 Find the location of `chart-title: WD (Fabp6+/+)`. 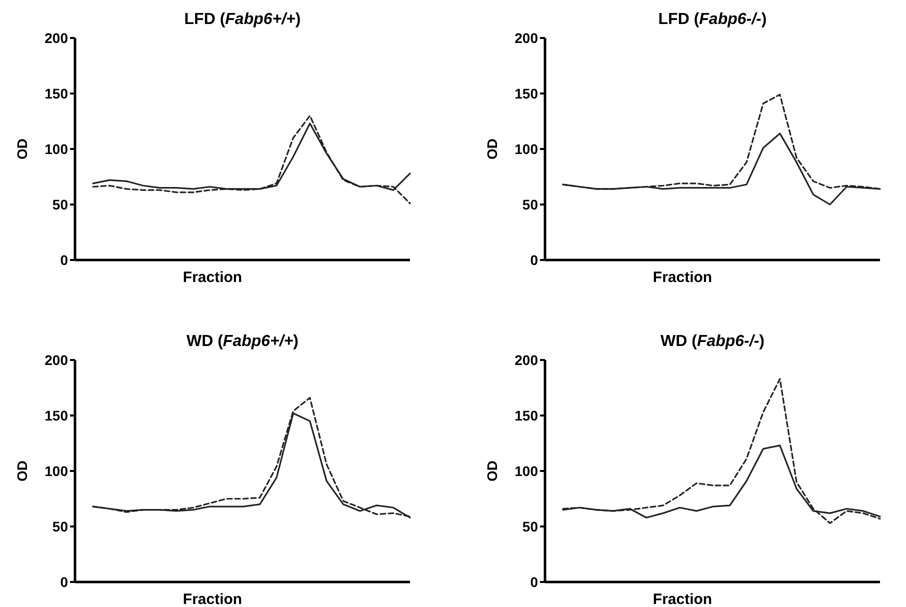

chart-title: WD (Fabp6+/+) is located at coordinates (242, 341).